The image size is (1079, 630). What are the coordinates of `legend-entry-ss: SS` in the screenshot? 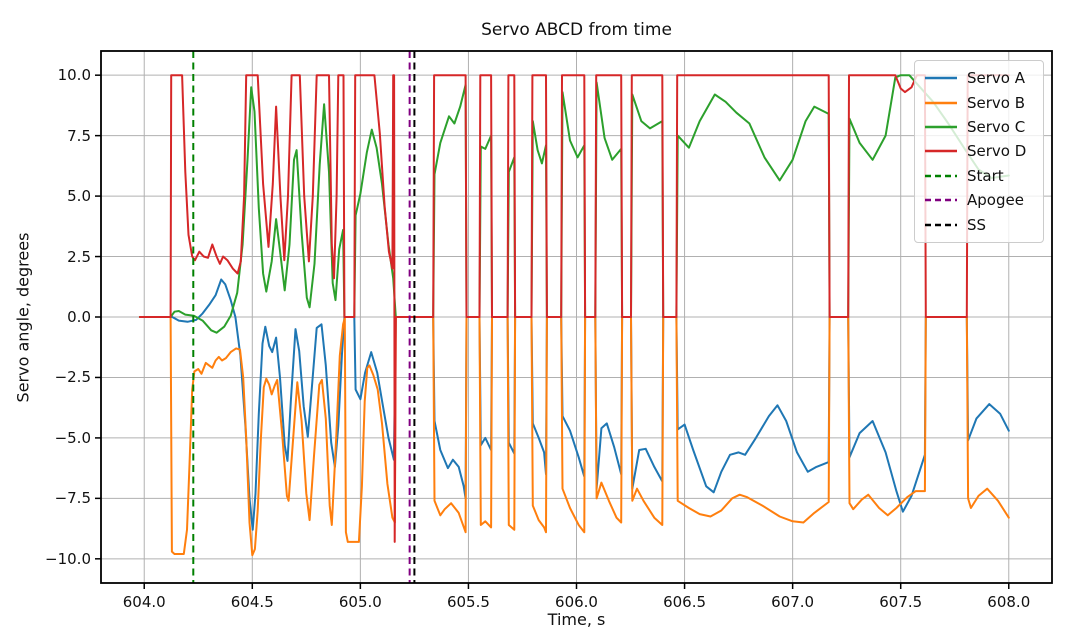 It's located at (979, 225).